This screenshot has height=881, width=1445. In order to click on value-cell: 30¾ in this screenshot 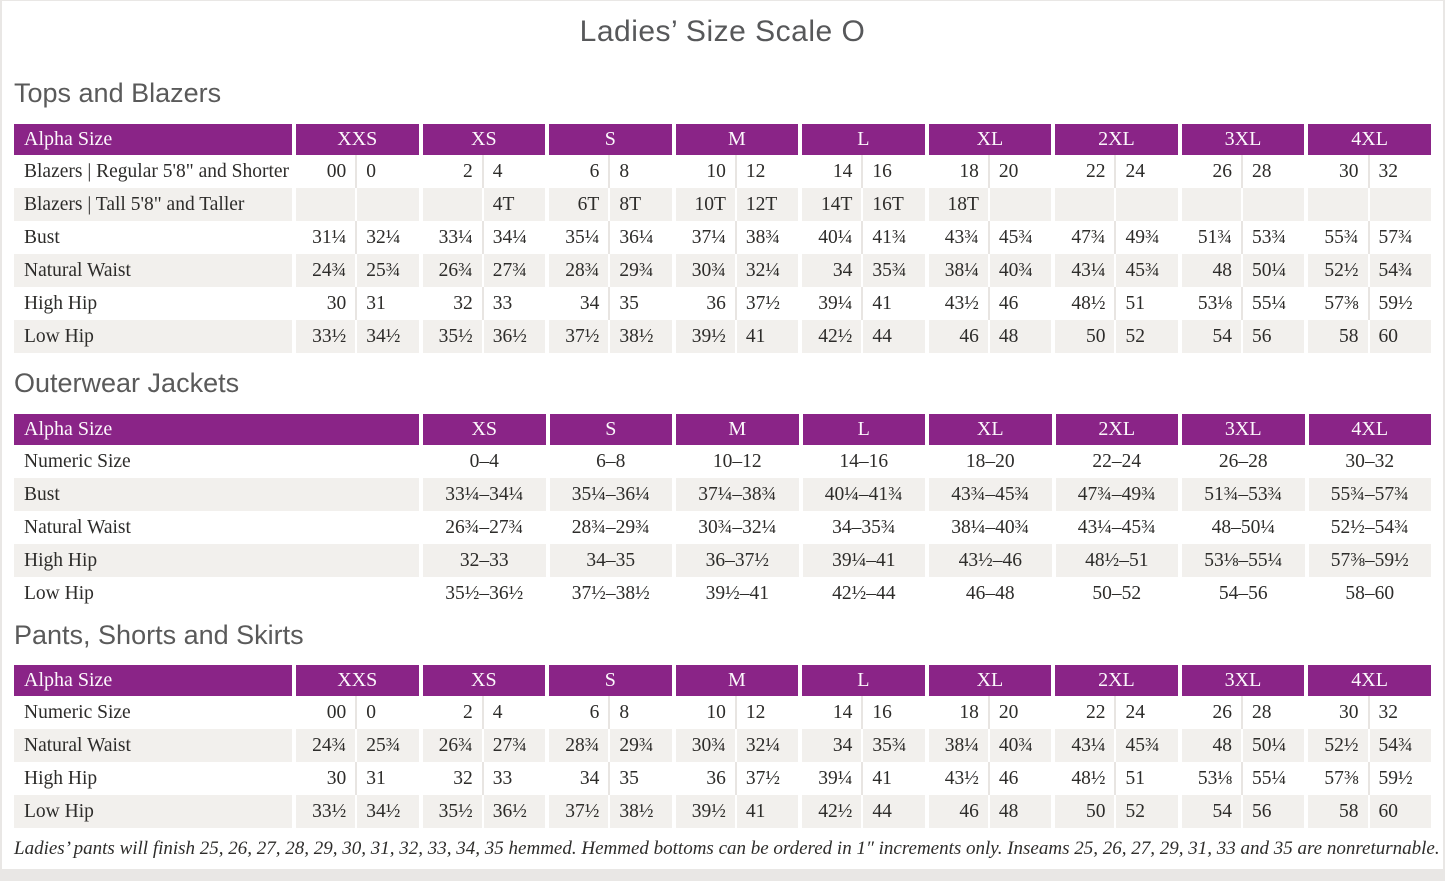, I will do `click(703, 745)`.